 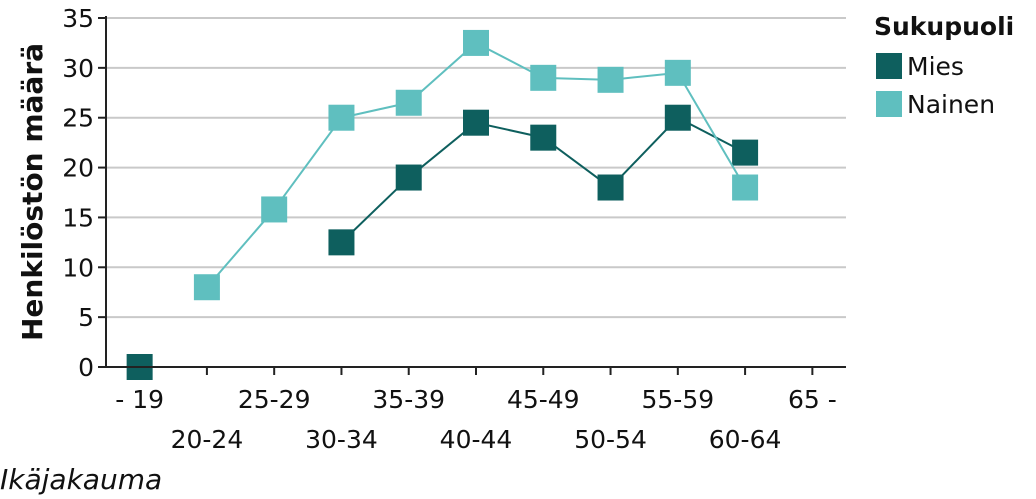 I want to click on legend-title: Sukupuoli, so click(x=944, y=26).